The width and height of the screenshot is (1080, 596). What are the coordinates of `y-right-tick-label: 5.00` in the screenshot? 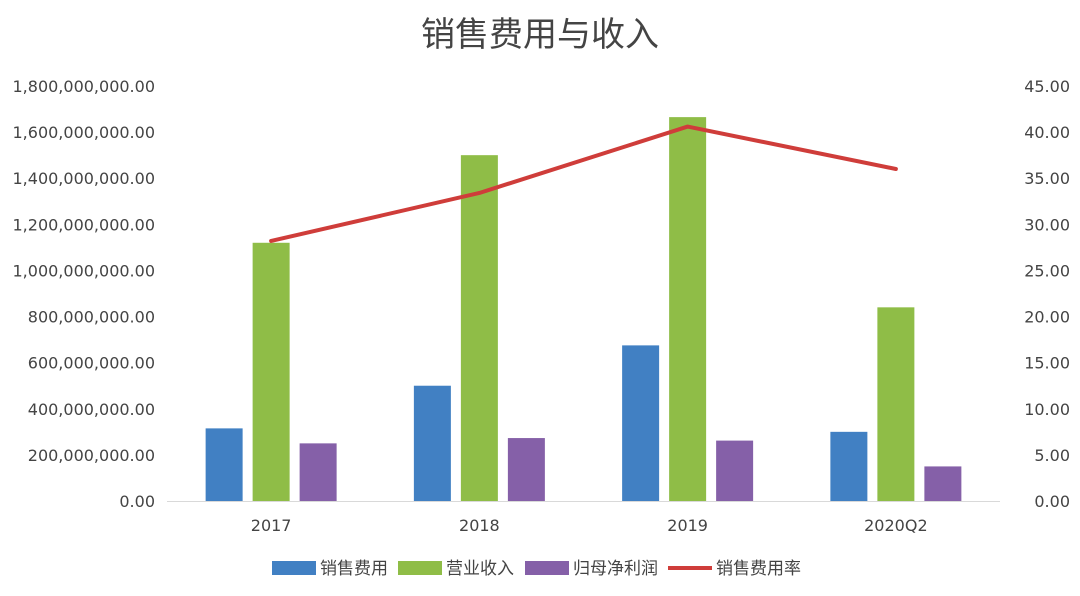 It's located at (1052, 455).